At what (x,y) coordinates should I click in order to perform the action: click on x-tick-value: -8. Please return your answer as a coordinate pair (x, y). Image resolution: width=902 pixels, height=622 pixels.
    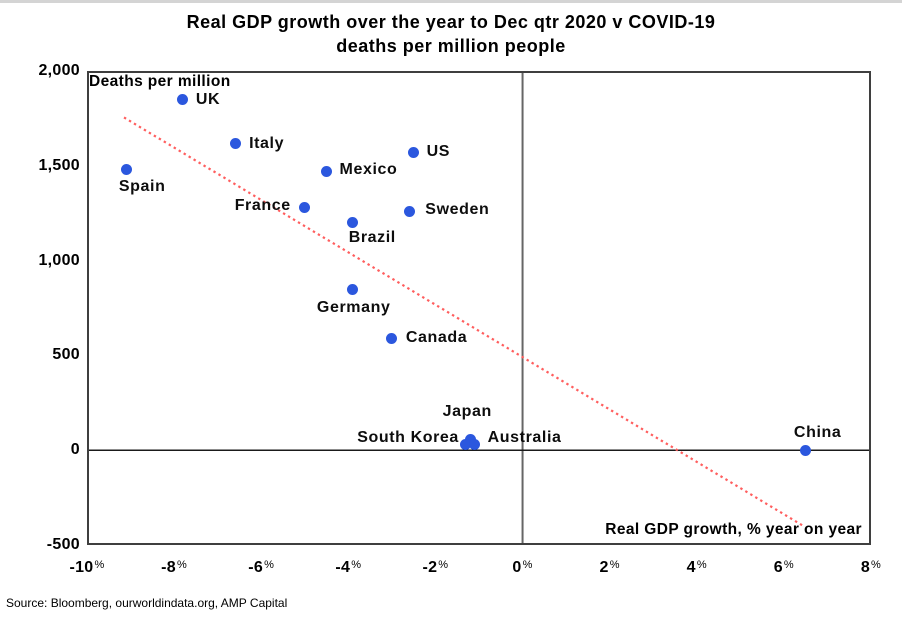
    Looking at the image, I should click on (168, 567).